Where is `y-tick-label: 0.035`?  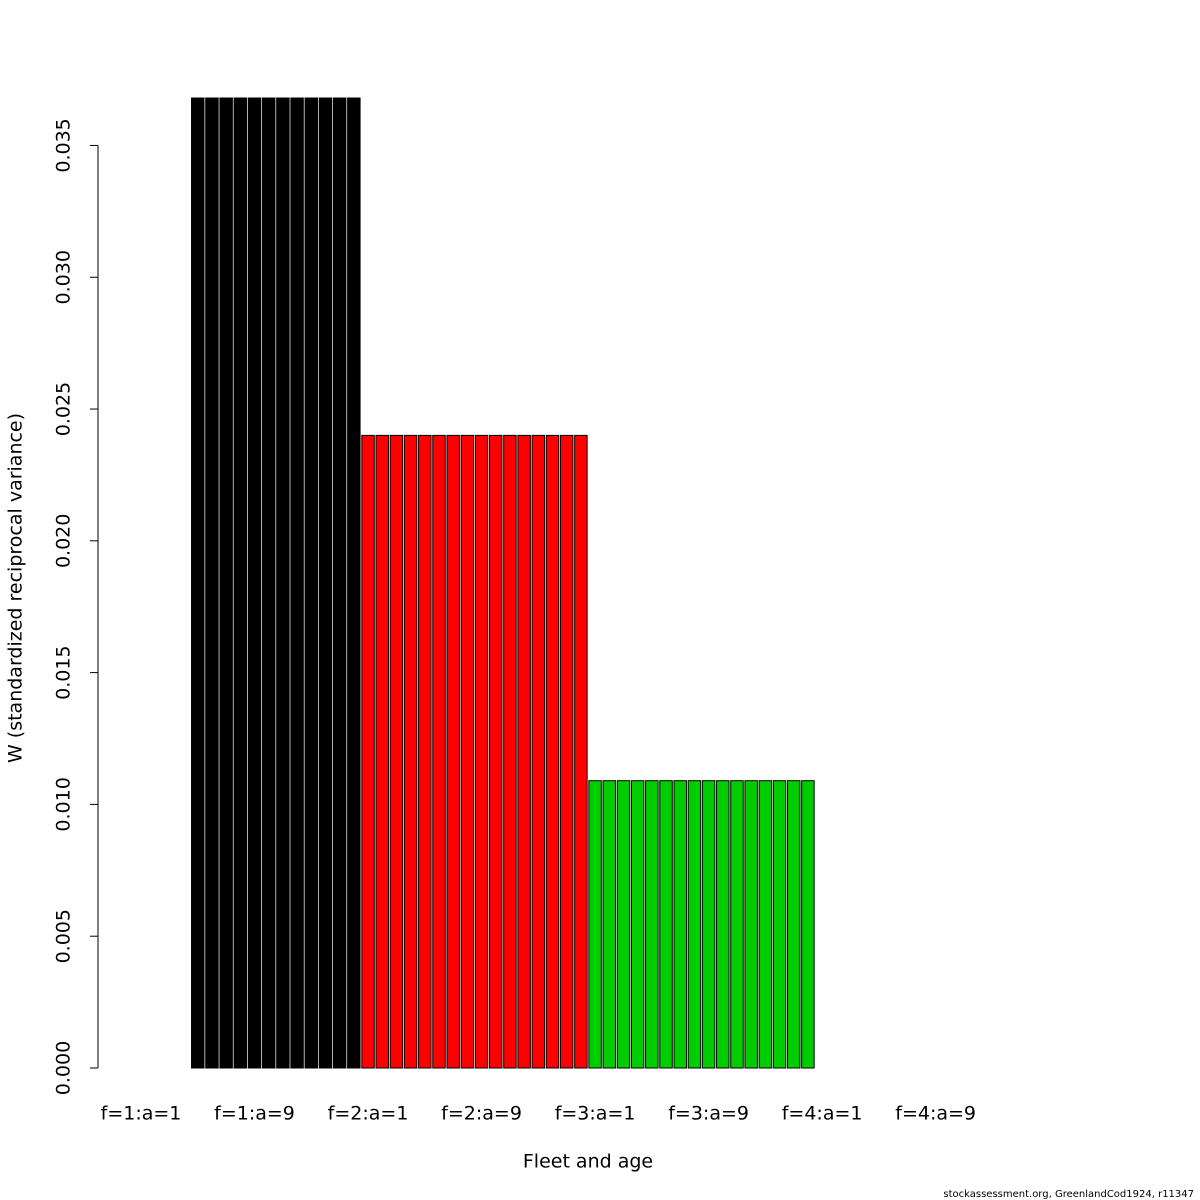
y-tick-label: 0.035 is located at coordinates (64, 145).